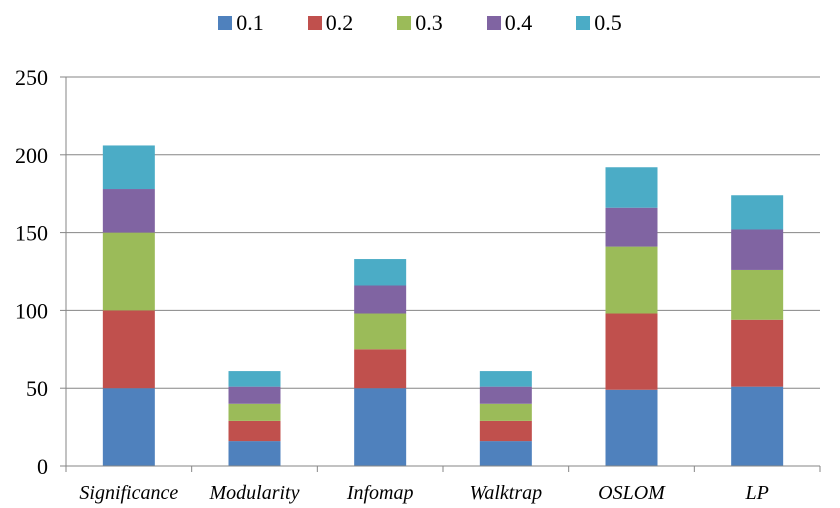 The width and height of the screenshot is (840, 508). I want to click on legend-label: 0.3, so click(429, 22).